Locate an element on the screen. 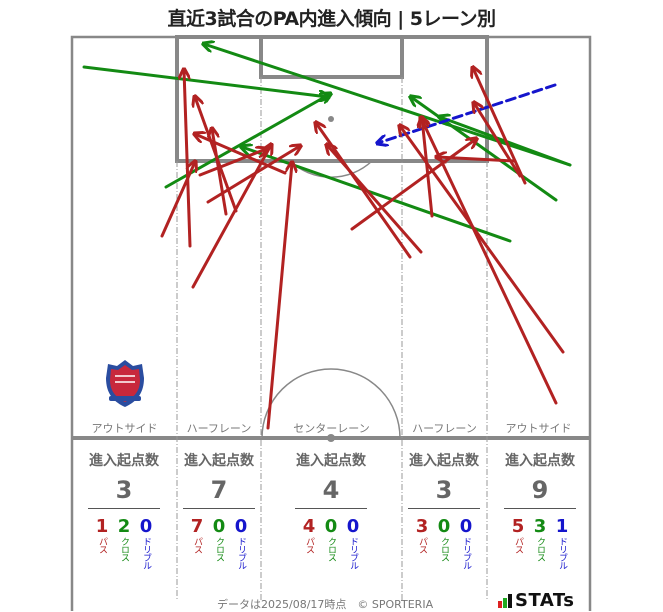  lane-stats-left-halfspace: 進入起点数 7 7 パス 0 クロス 0 ドリブル is located at coordinates (219, 509).